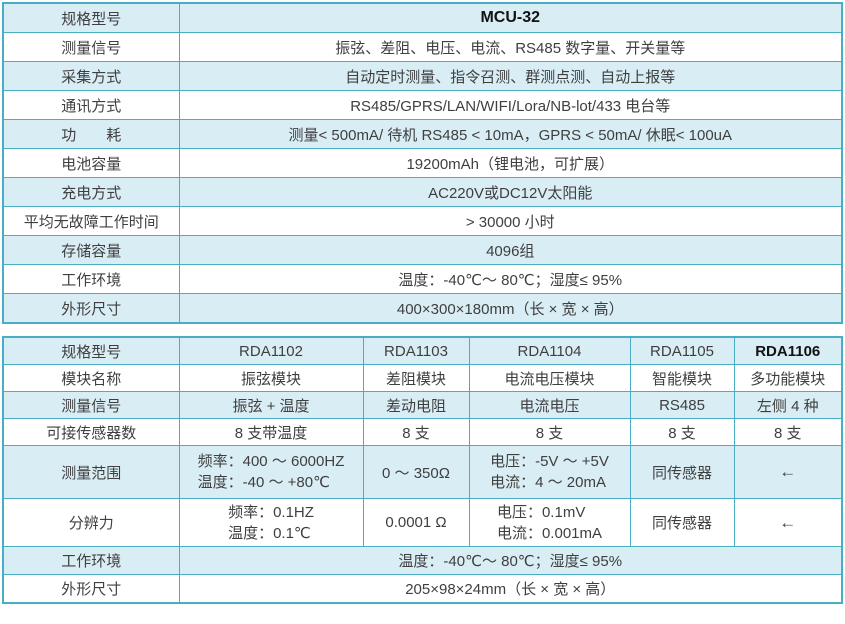  Describe the element at coordinates (91, 378) in the screenshot. I see `spec-label: 模块名称` at that location.